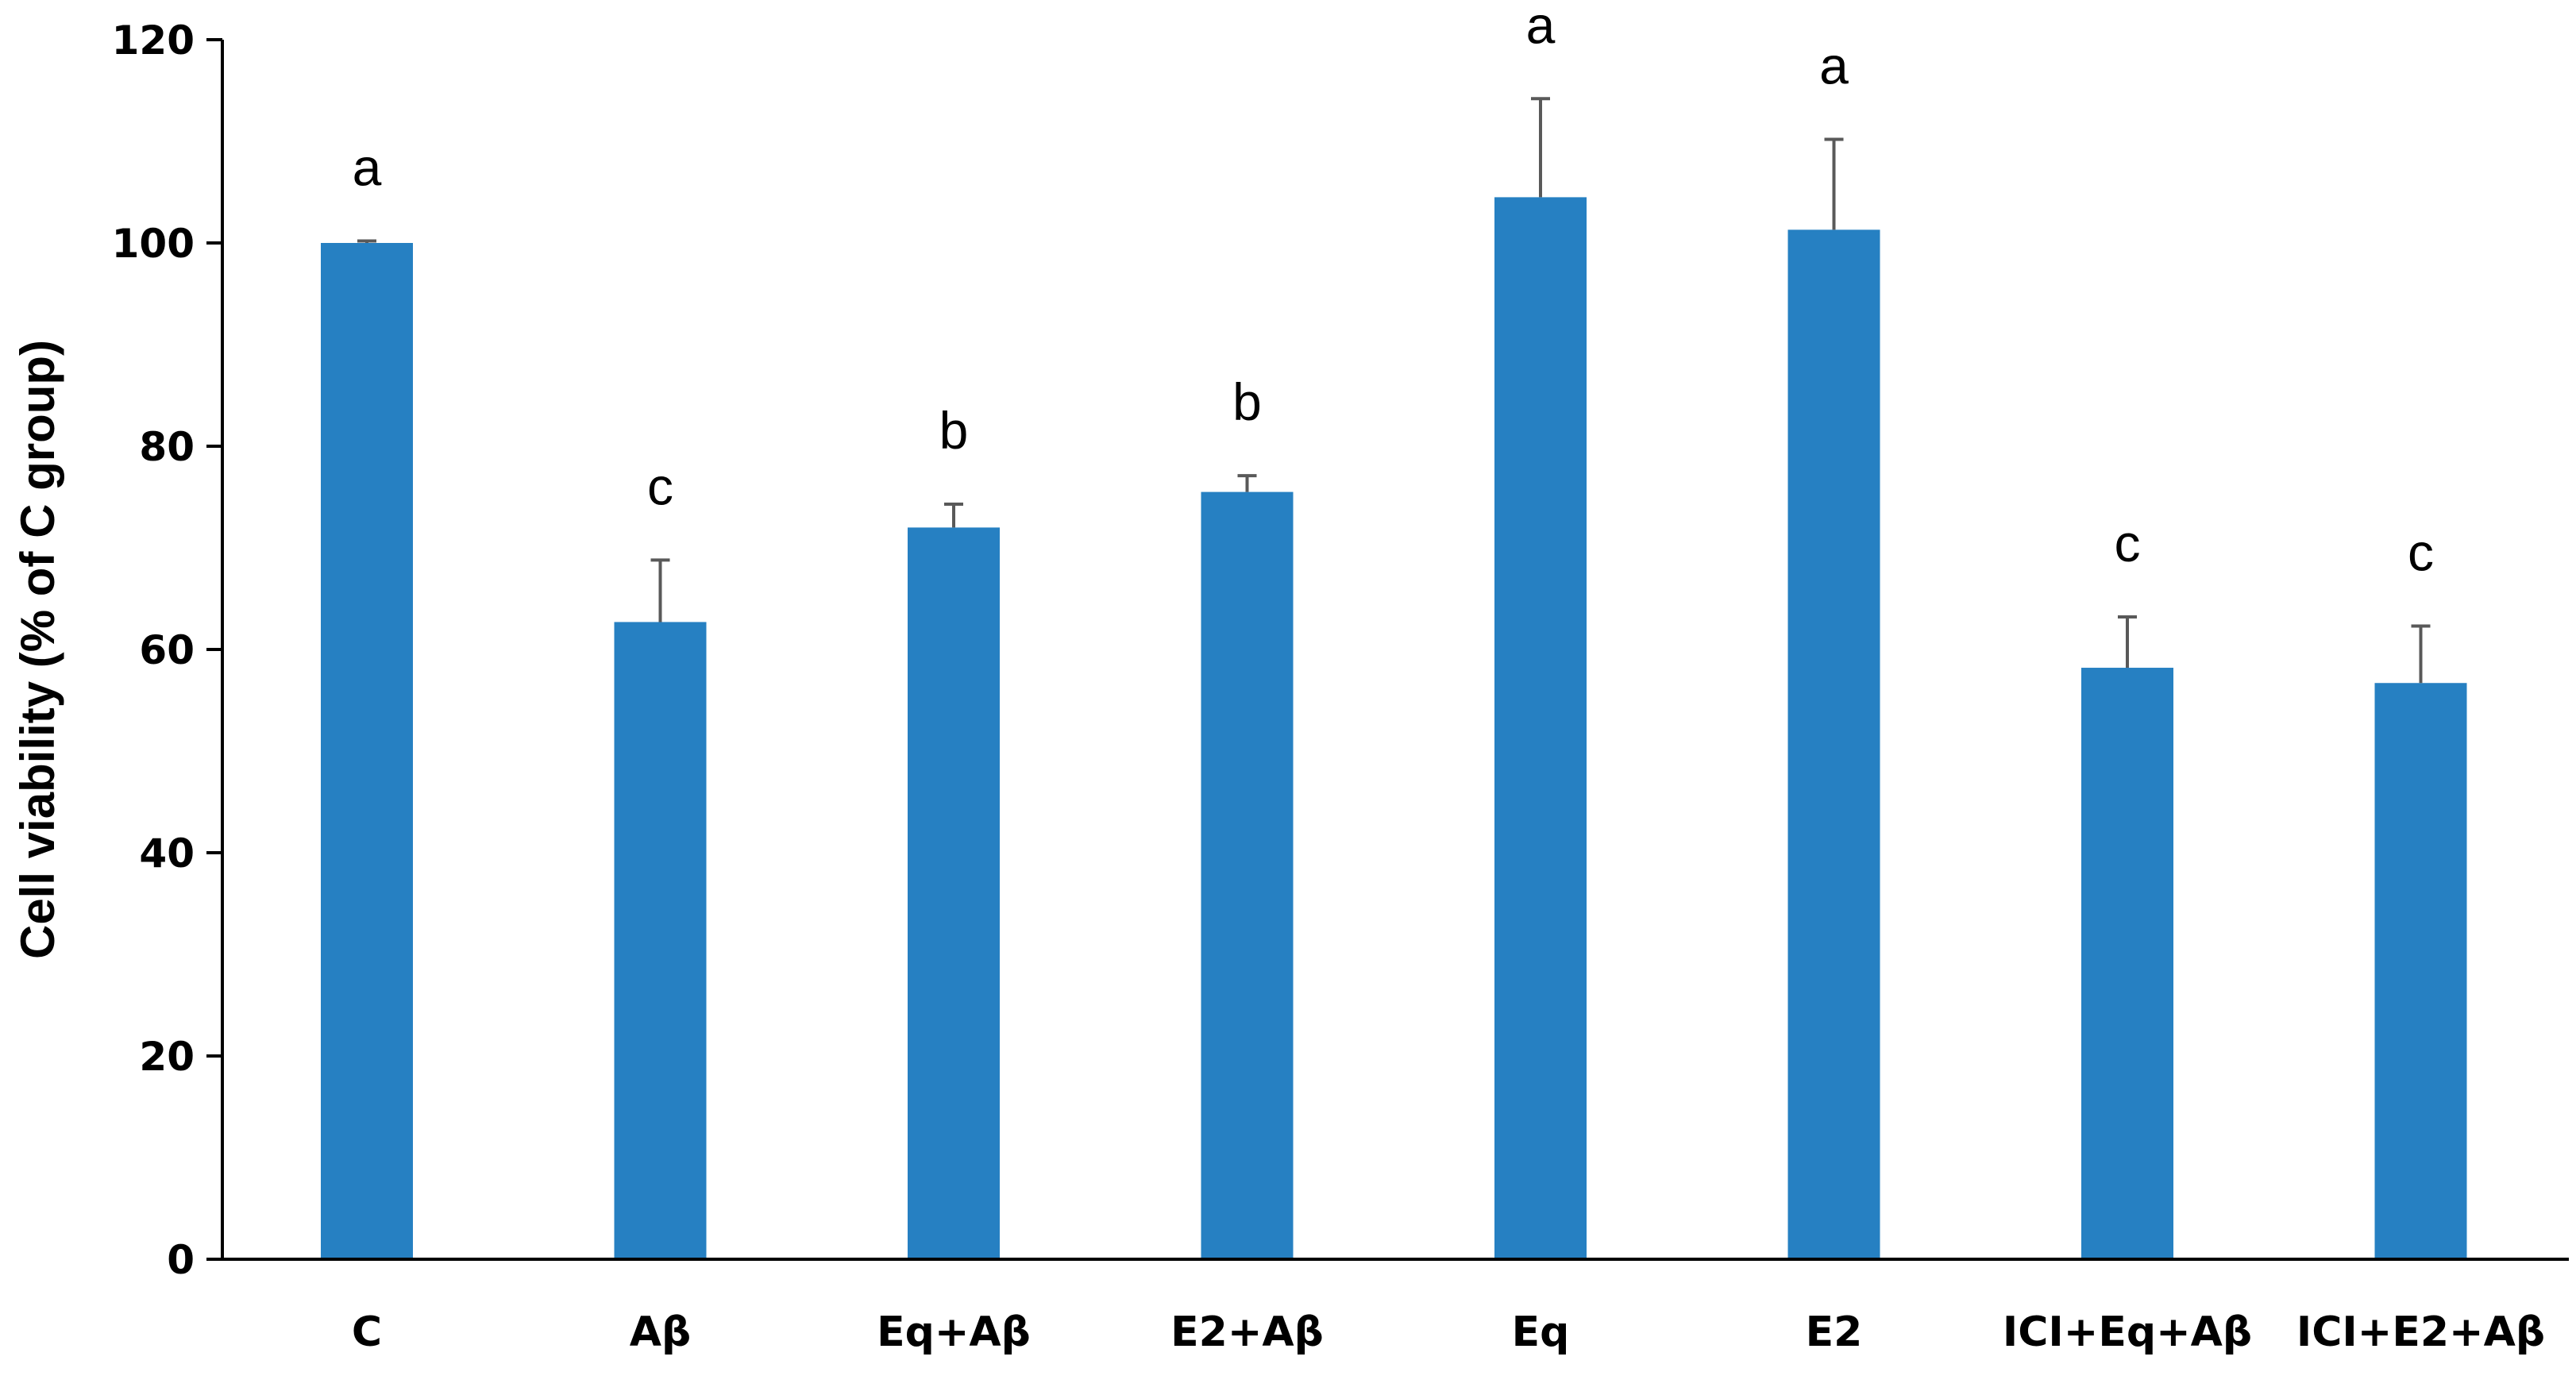 Image resolution: width=2576 pixels, height=1395 pixels. I want to click on x-tick-label: Eq+Aβ, so click(954, 1332).